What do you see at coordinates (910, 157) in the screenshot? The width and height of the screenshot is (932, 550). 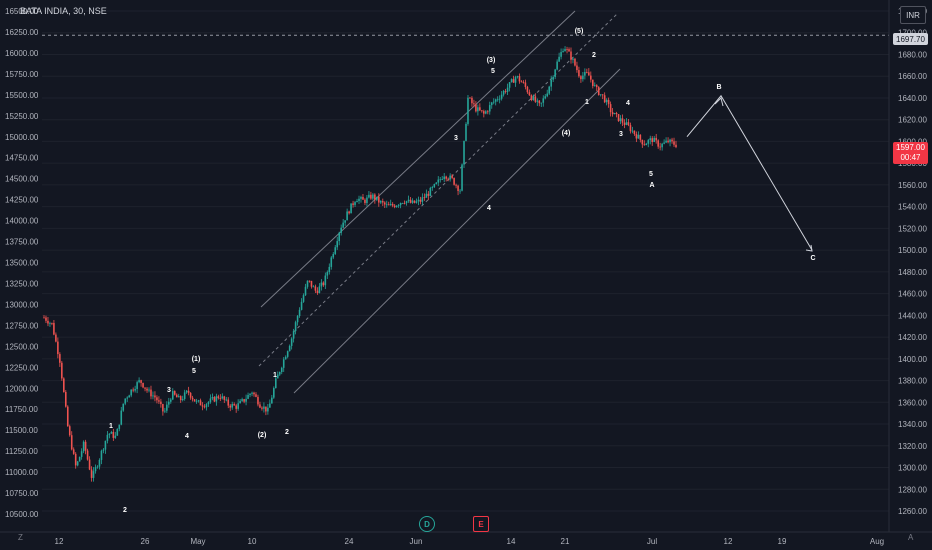 I see `countdown-value: 00:47` at bounding box center [910, 157].